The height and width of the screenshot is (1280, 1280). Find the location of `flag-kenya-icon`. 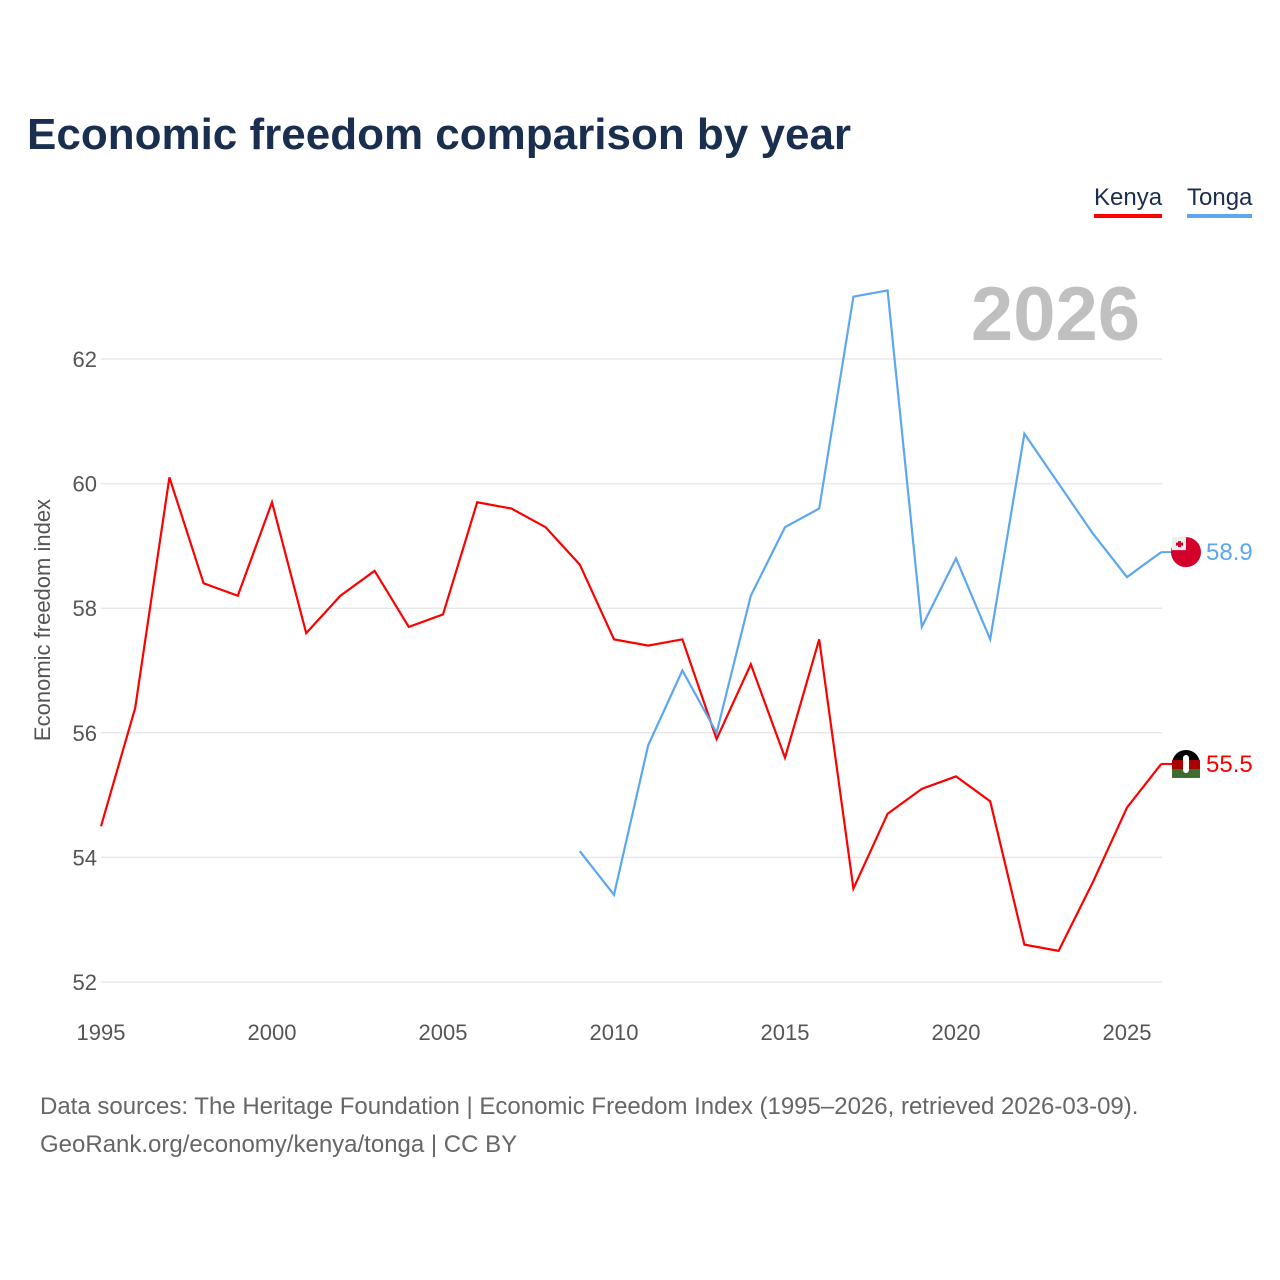

flag-kenya-icon is located at coordinates (1186, 763).